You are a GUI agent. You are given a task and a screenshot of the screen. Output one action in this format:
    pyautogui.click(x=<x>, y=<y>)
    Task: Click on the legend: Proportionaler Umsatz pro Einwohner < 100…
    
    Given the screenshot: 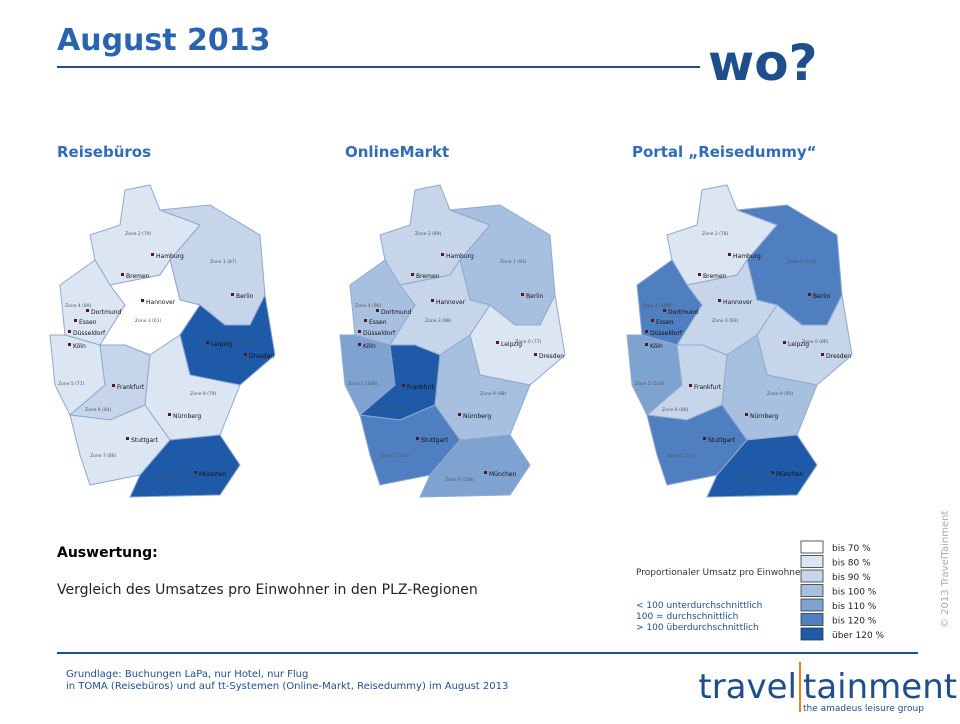 What is the action you would take?
    pyautogui.click(x=760, y=590)
    